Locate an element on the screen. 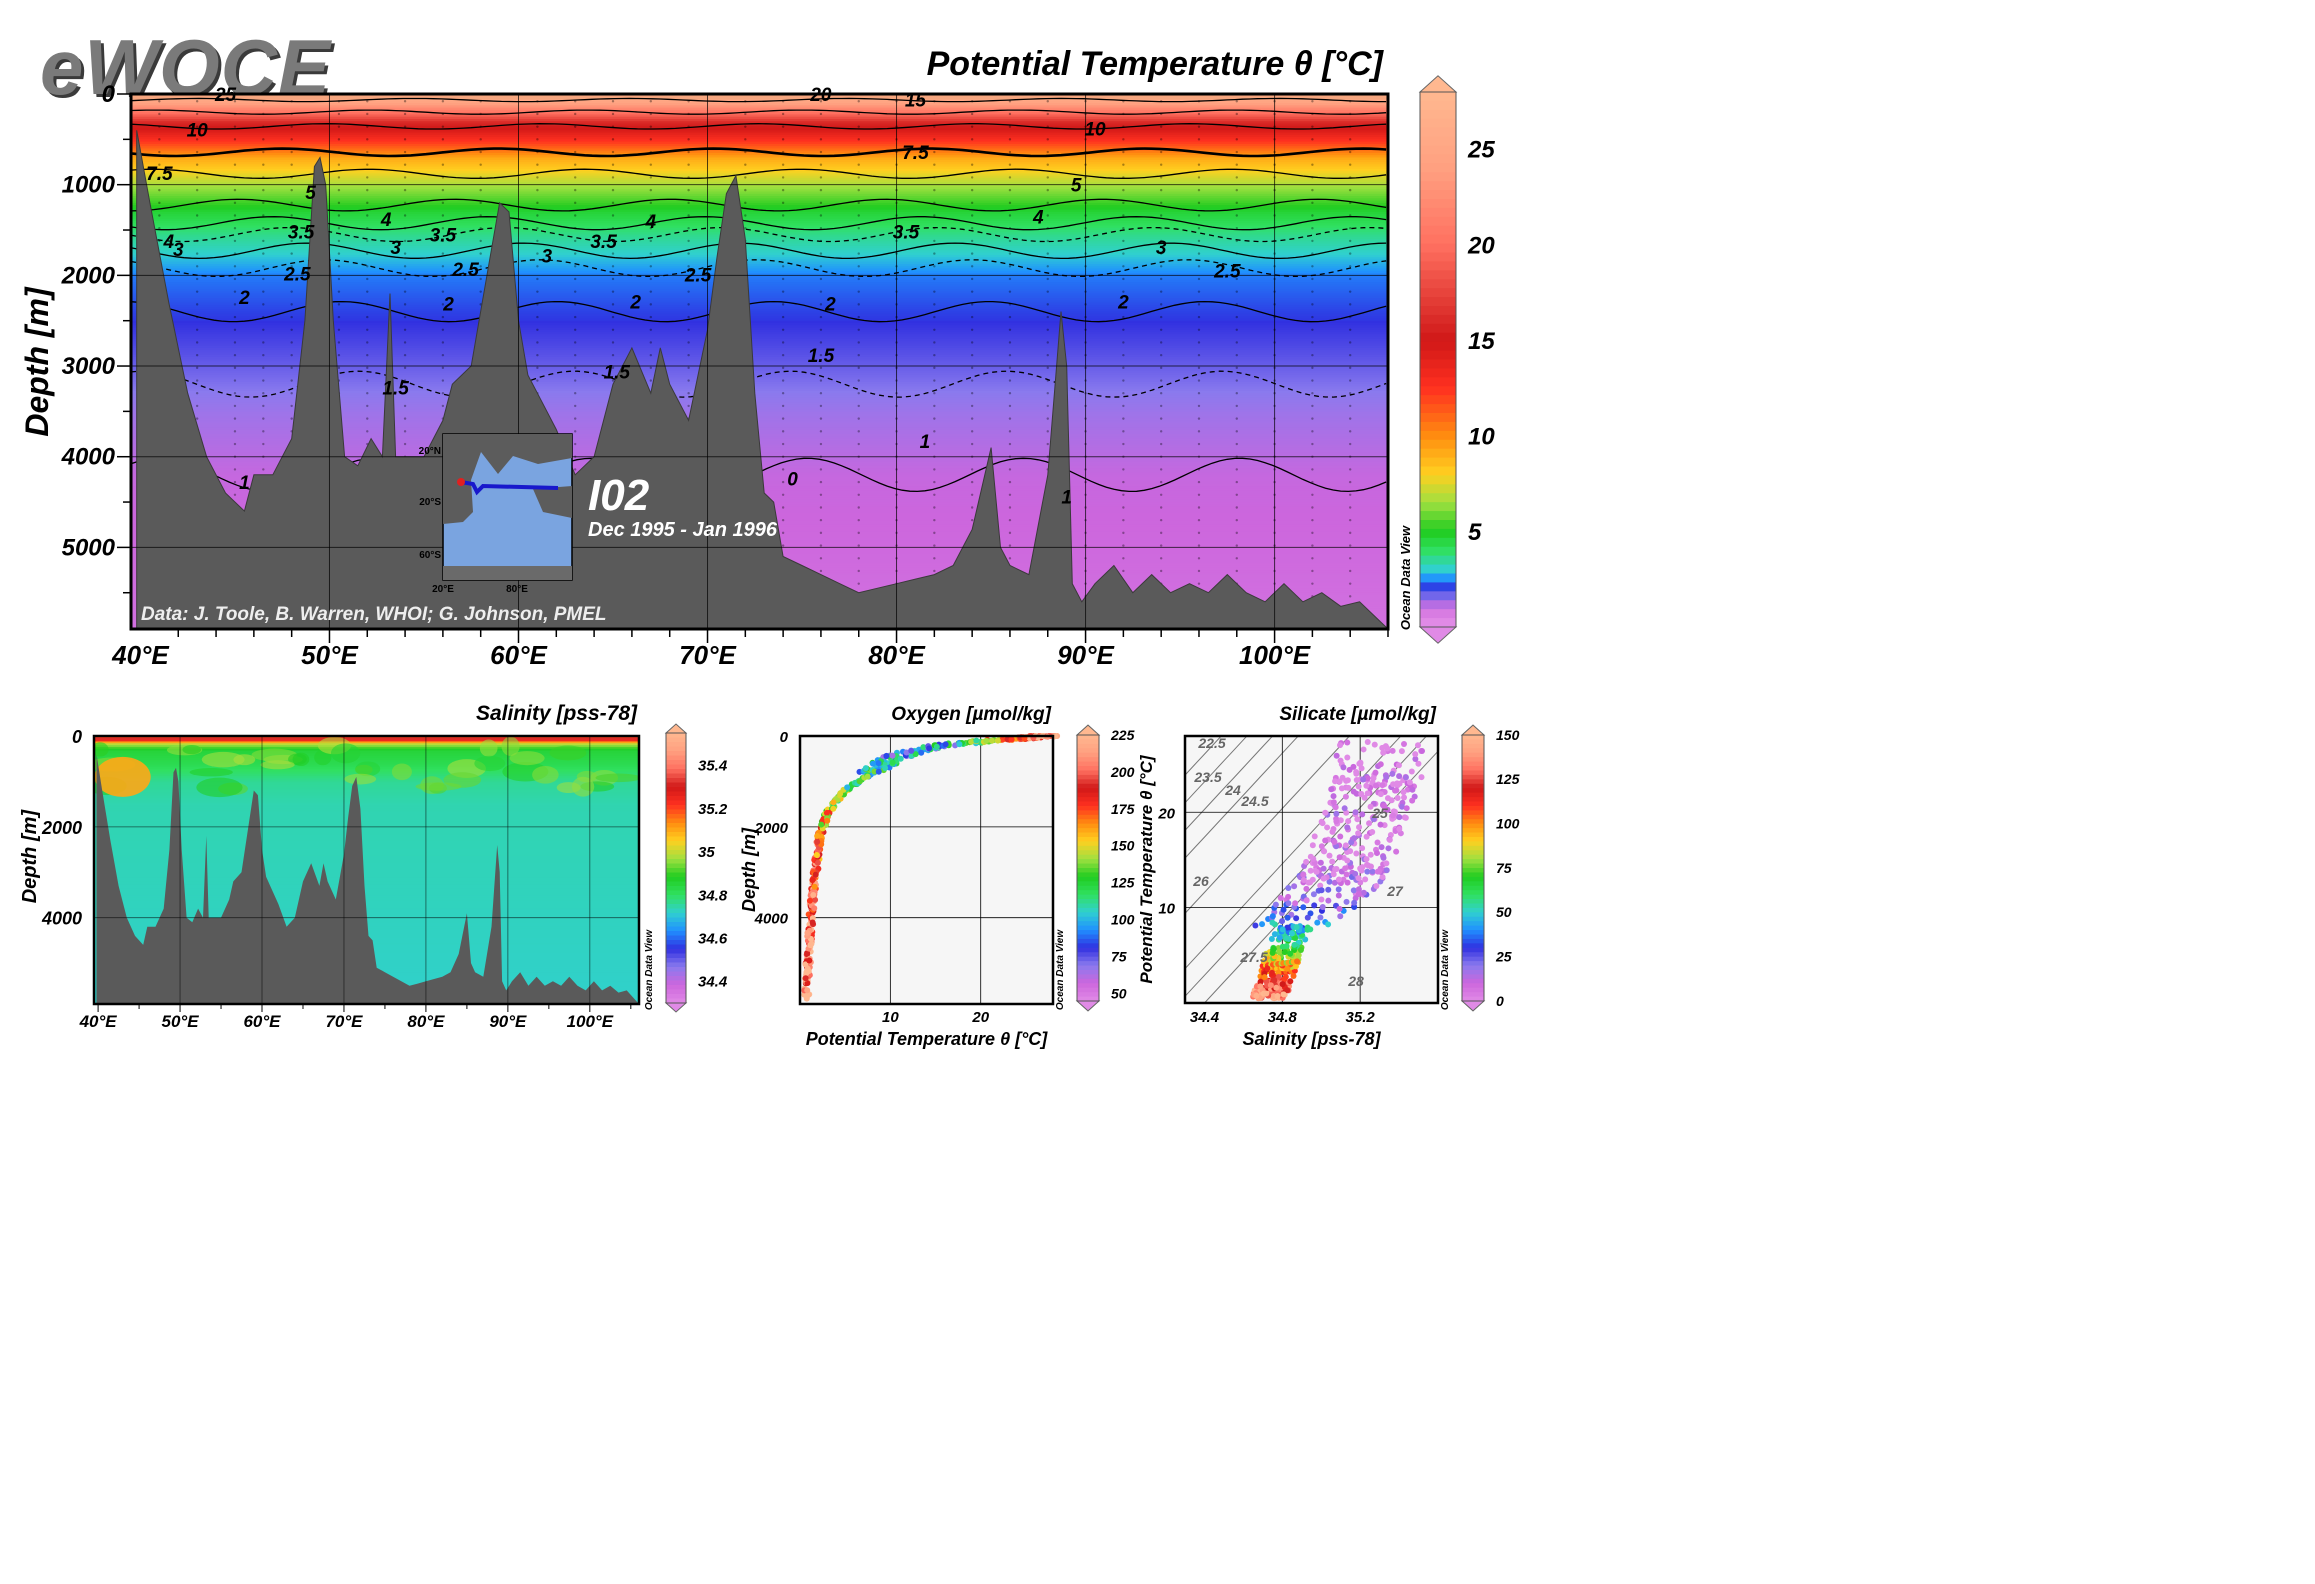 This screenshot has width=2315, height=1584. x-tick-label: 10 is located at coordinates (890, 1017).